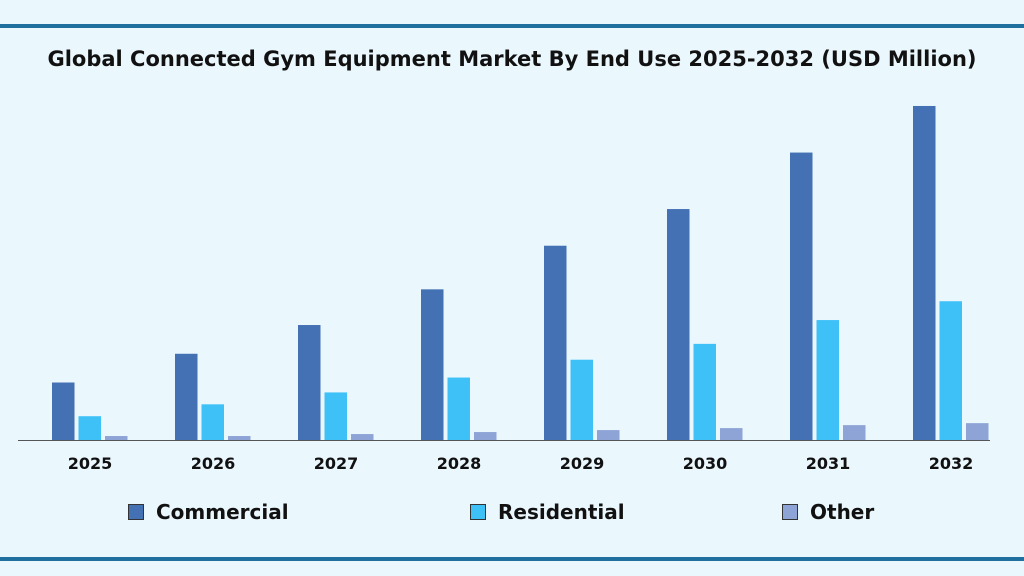 This screenshot has width=1024, height=576. What do you see at coordinates (63, 411) in the screenshot?
I see `bar-commercial-2025` at bounding box center [63, 411].